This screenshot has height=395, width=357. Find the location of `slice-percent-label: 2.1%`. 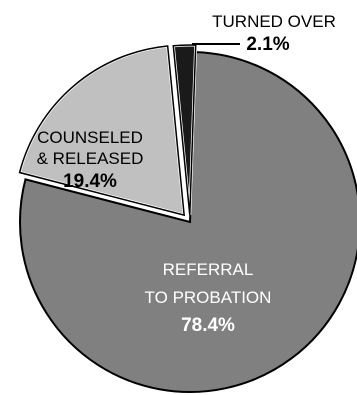

slice-percent-label: 2.1% is located at coordinates (267, 44).